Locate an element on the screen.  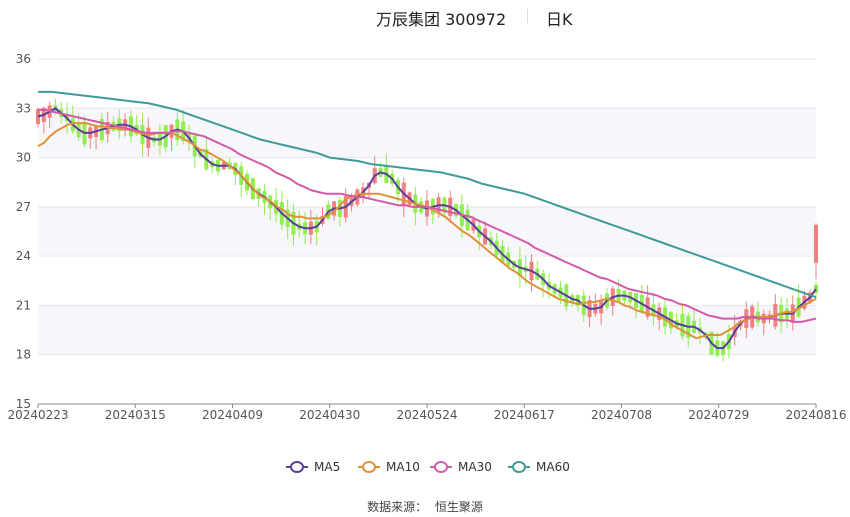
source-value: 恒生聚源 is located at coordinates (458, 507).